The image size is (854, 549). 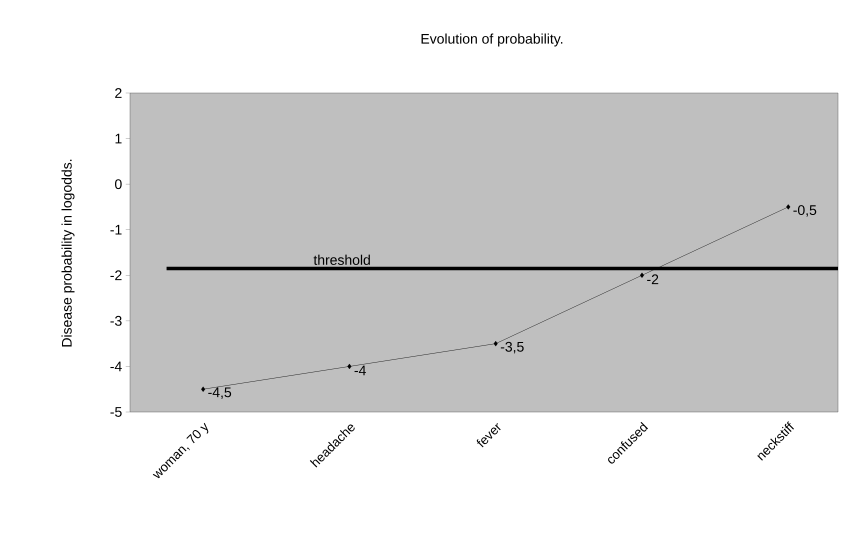 What do you see at coordinates (652, 279) in the screenshot?
I see `data-label: -2` at bounding box center [652, 279].